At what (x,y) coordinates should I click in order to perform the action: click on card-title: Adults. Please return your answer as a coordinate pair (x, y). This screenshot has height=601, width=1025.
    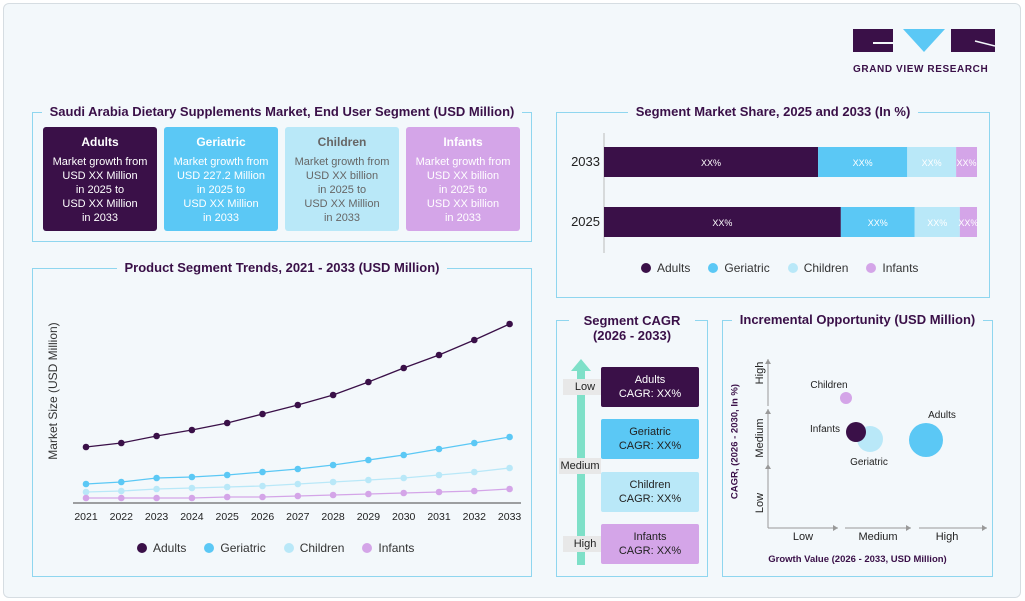
    Looking at the image, I should click on (100, 142).